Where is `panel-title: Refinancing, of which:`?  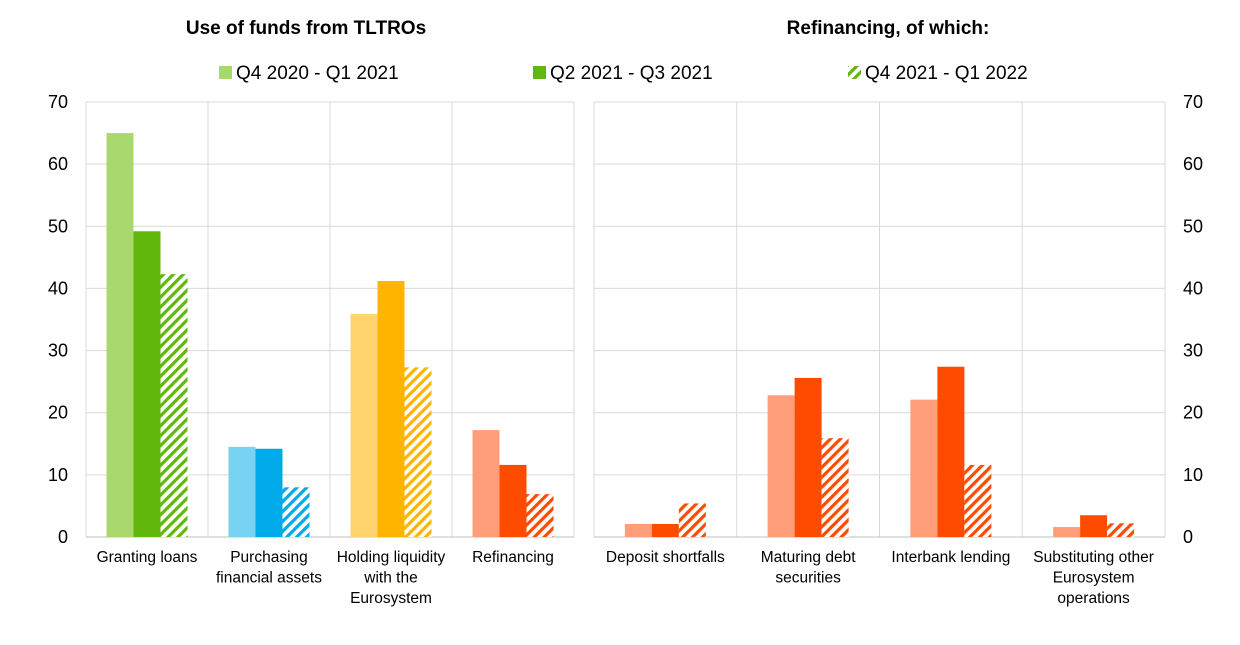 panel-title: Refinancing, of which: is located at coordinates (888, 28).